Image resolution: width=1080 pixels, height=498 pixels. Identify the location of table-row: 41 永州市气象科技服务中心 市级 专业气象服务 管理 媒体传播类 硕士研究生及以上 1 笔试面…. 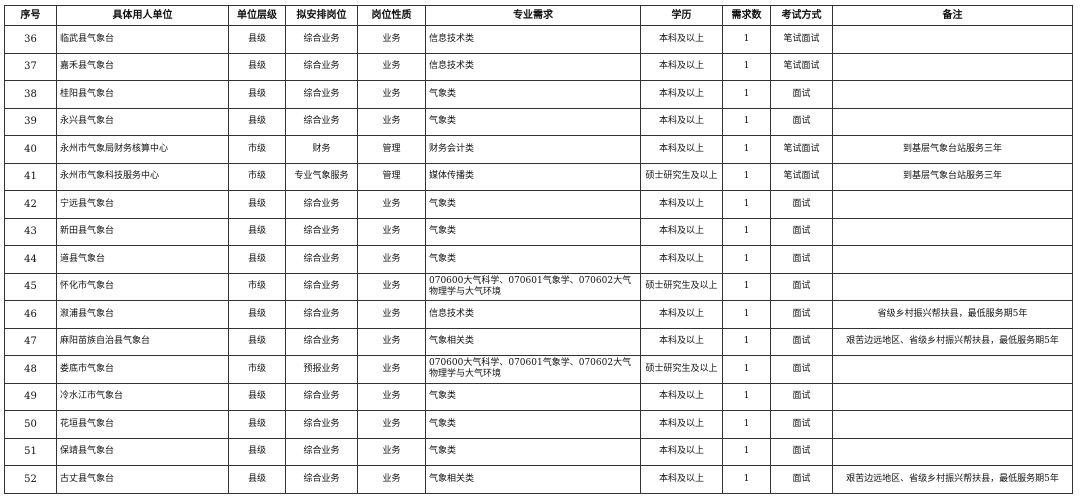
(538, 176).